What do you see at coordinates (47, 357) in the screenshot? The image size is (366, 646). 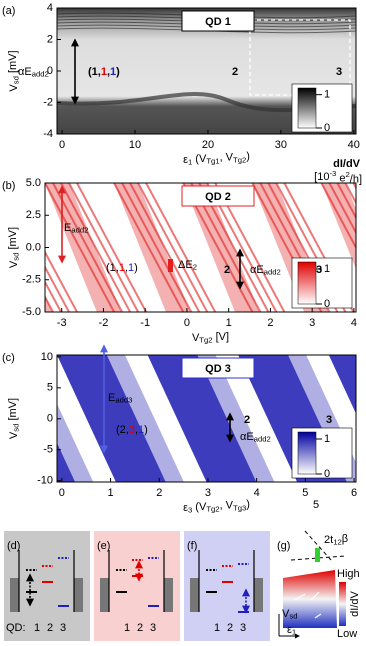 I see `y-tick-label: 10` at bounding box center [47, 357].